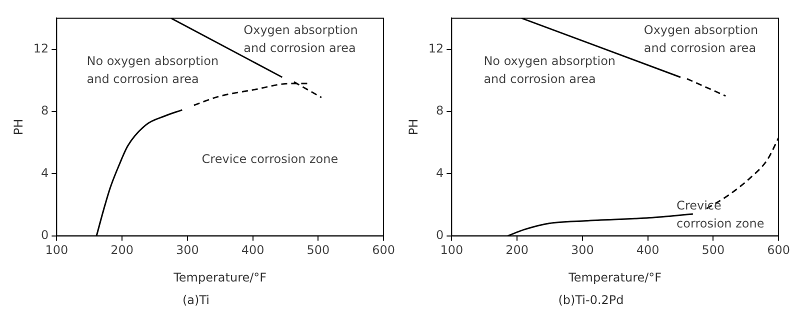 This screenshot has height=320, width=801. What do you see at coordinates (196, 299) in the screenshot?
I see `text: (a)Ti` at bounding box center [196, 299].